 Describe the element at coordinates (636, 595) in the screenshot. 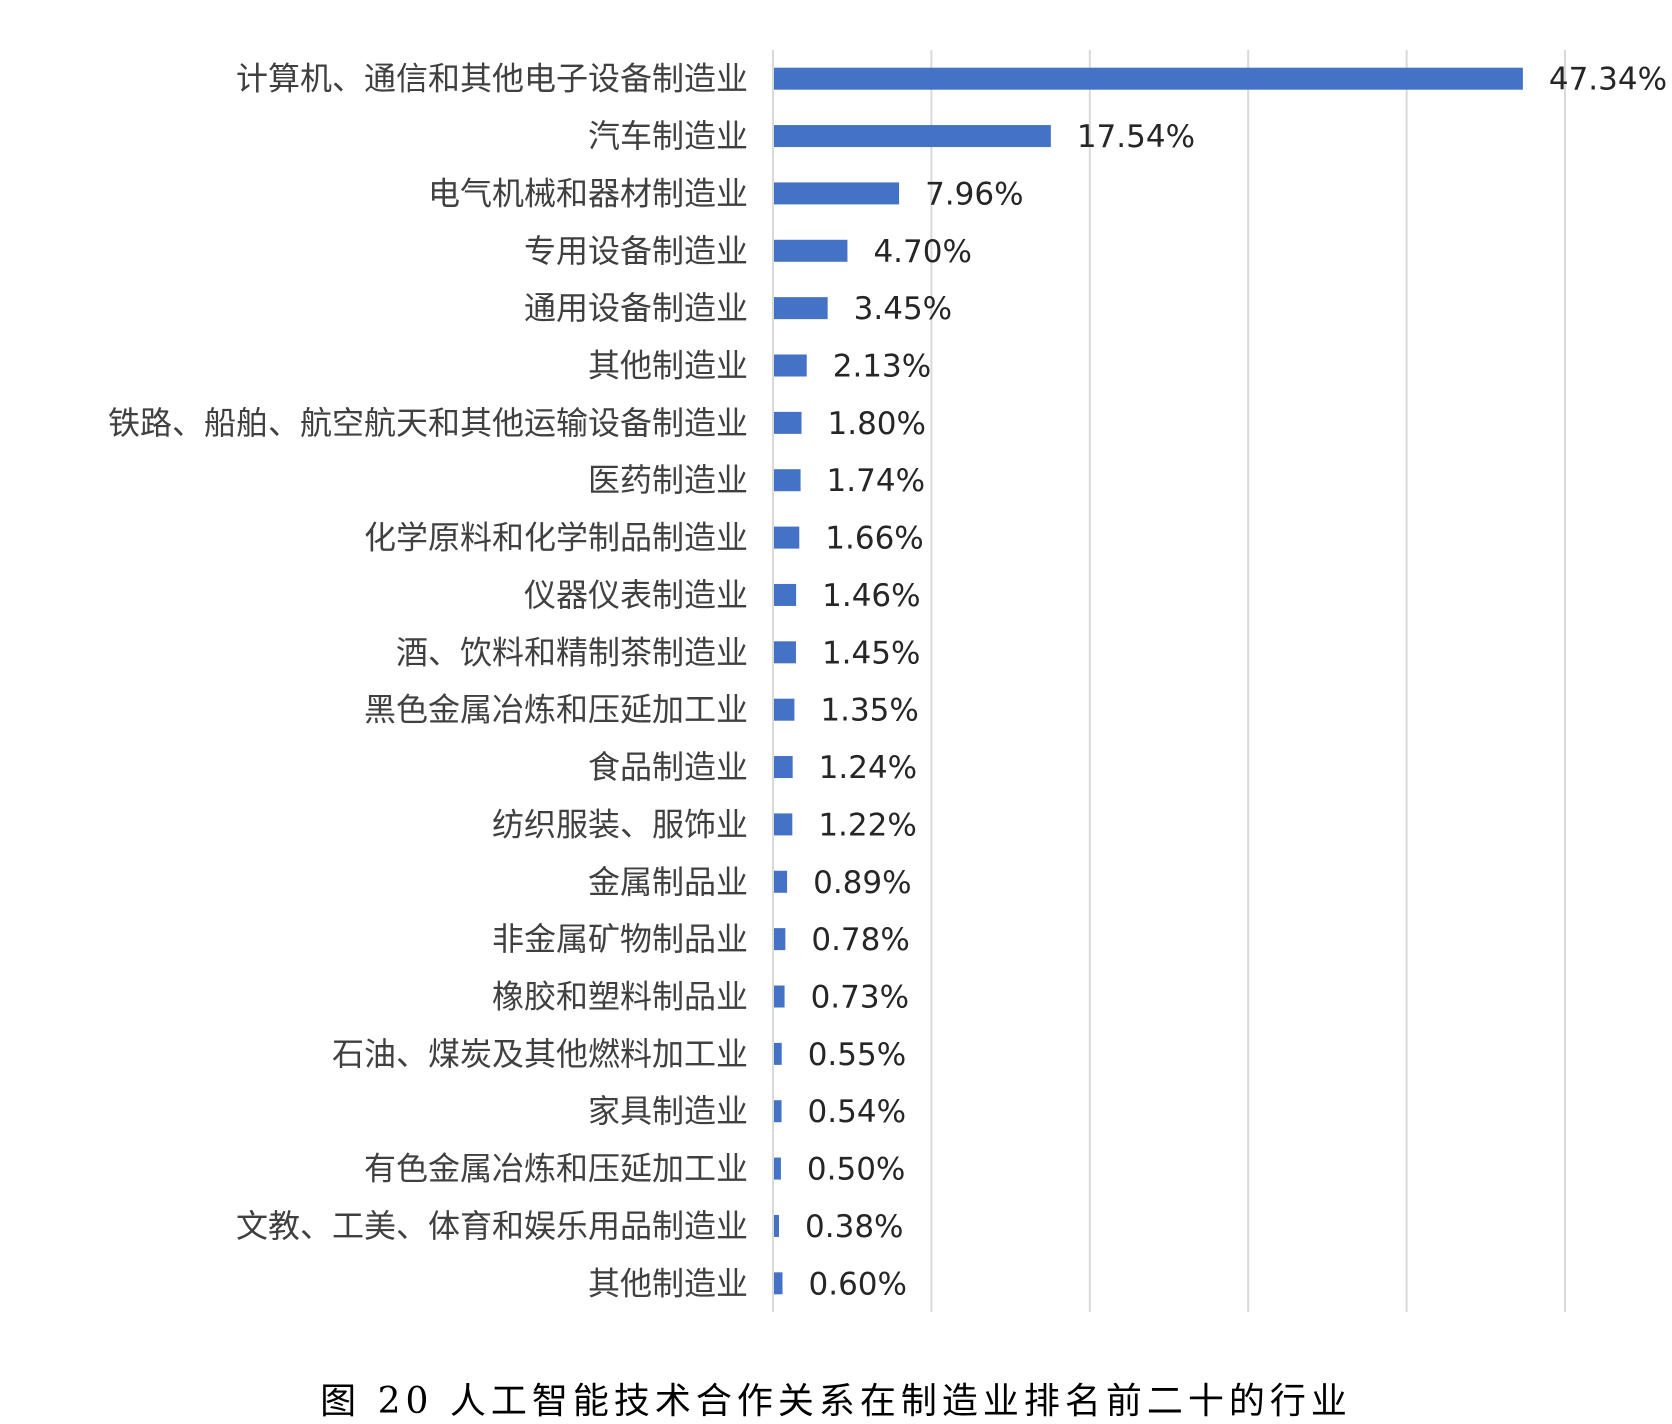

I see `category-label: 仪器仪表制造业` at that location.